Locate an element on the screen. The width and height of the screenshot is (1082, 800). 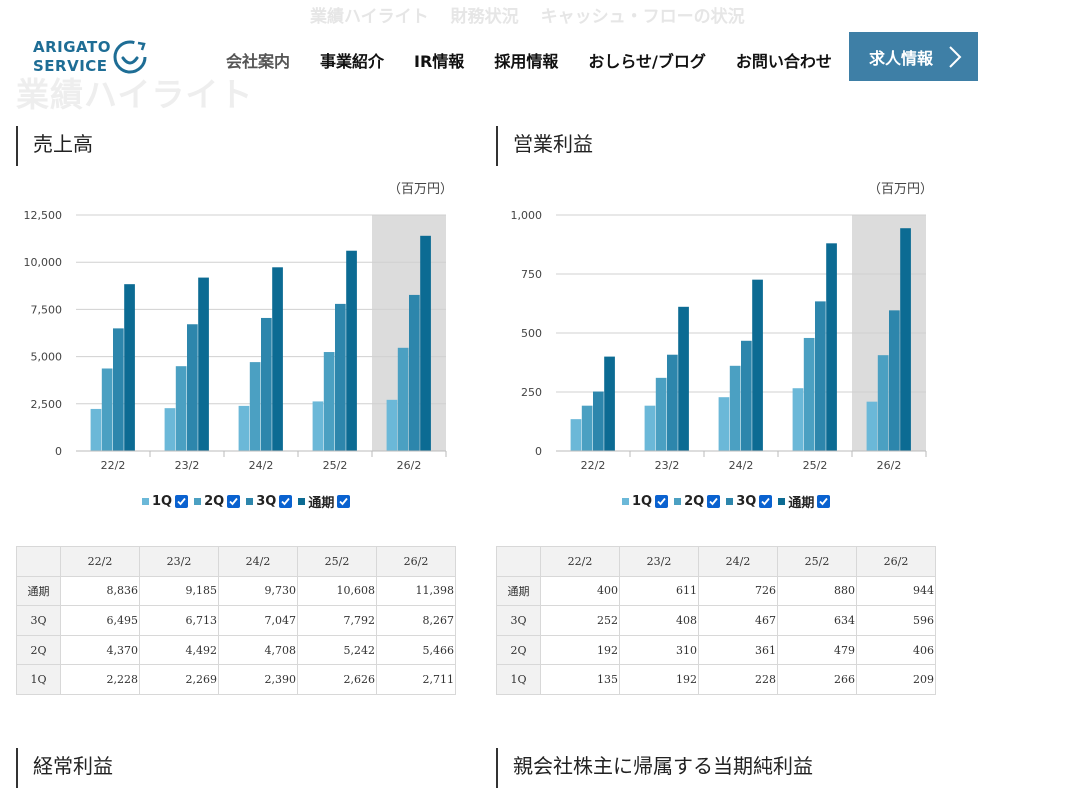
logo-swirl-icon is located at coordinates (130, 57).